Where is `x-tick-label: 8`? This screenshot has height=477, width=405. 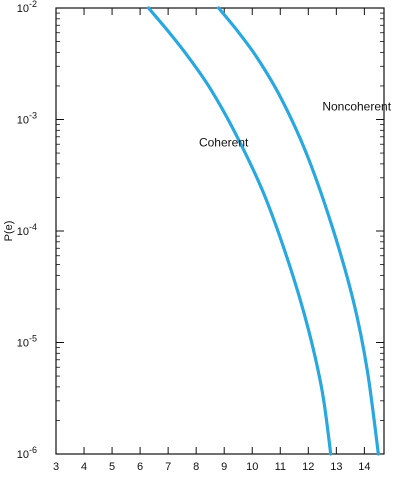
x-tick-label: 8 is located at coordinates (196, 467).